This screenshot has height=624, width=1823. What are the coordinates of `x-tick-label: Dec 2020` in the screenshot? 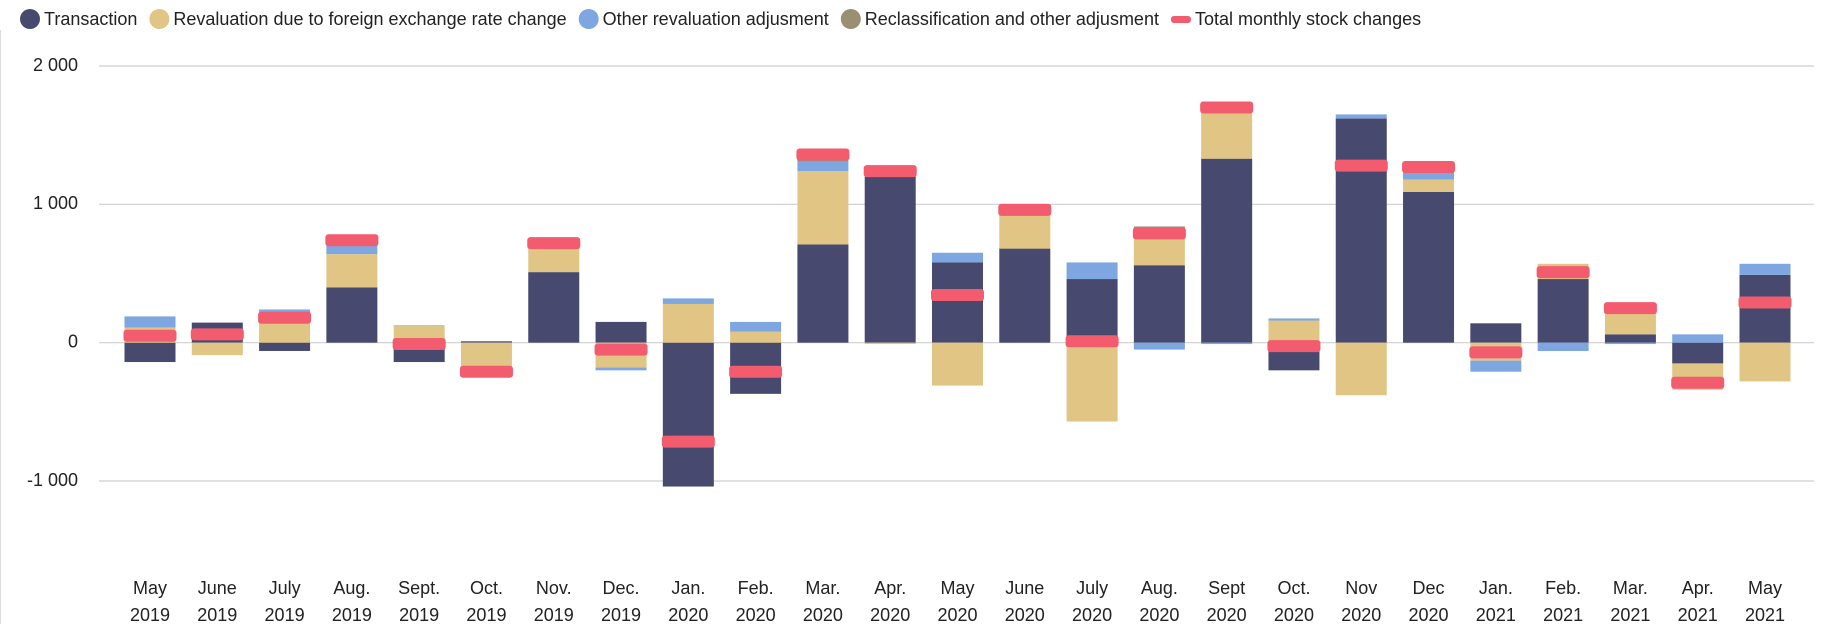 It's located at (1429, 601).